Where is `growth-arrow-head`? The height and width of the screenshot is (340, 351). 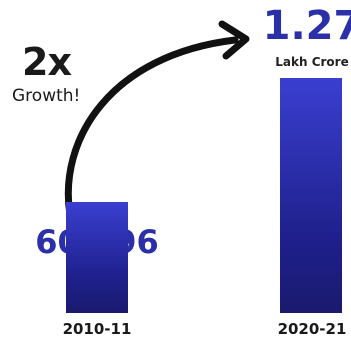
growth-arrow-head is located at coordinates (234, 40).